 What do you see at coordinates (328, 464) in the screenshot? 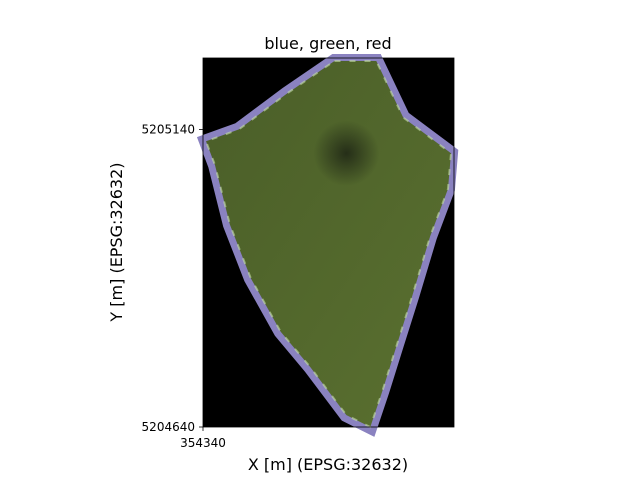
I see `x-axis-label: X [m] (EPSG:32632)` at bounding box center [328, 464].